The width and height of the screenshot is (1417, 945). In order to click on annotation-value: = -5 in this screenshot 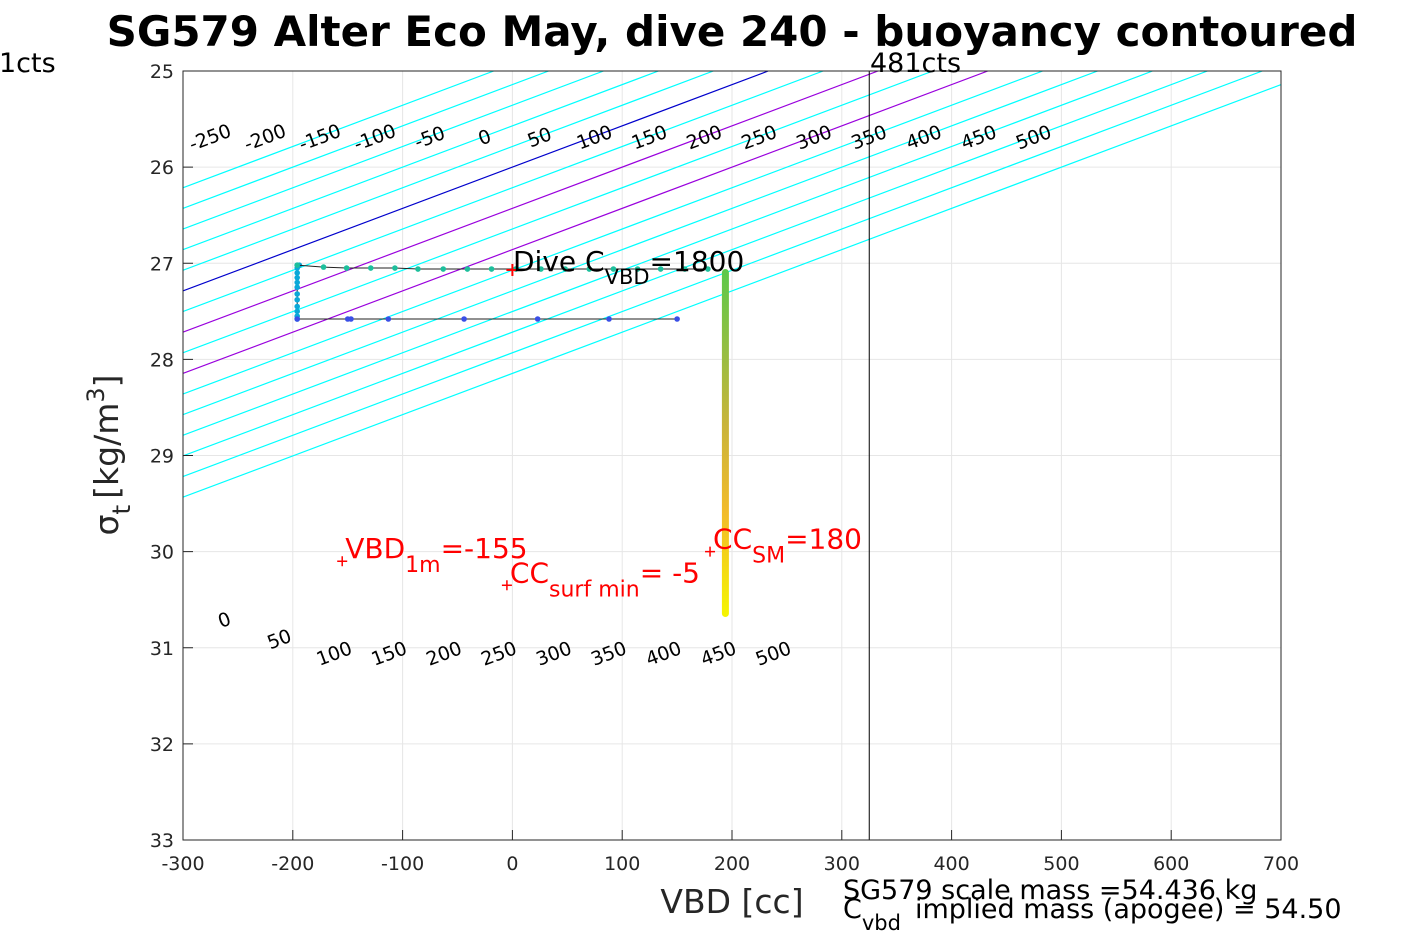, I will do `click(670, 572)`.